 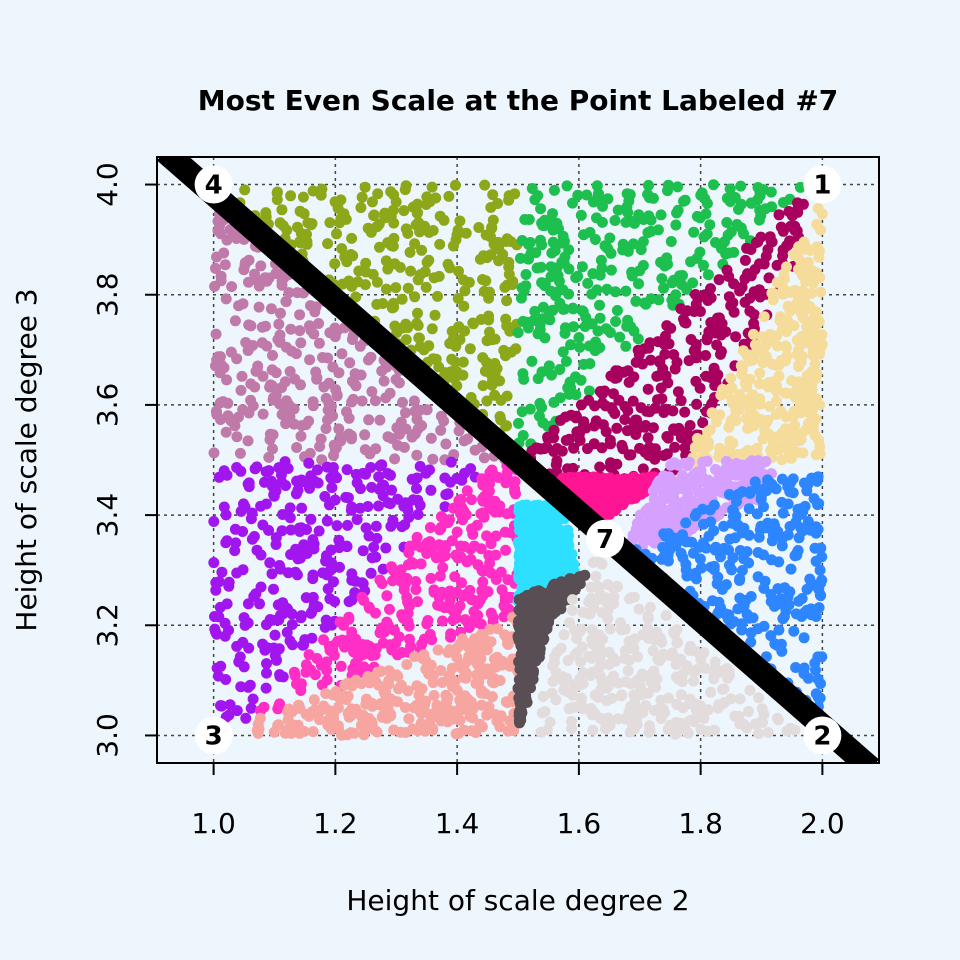 What do you see at coordinates (107, 625) in the screenshot?
I see `y-tick-label: 3.2` at bounding box center [107, 625].